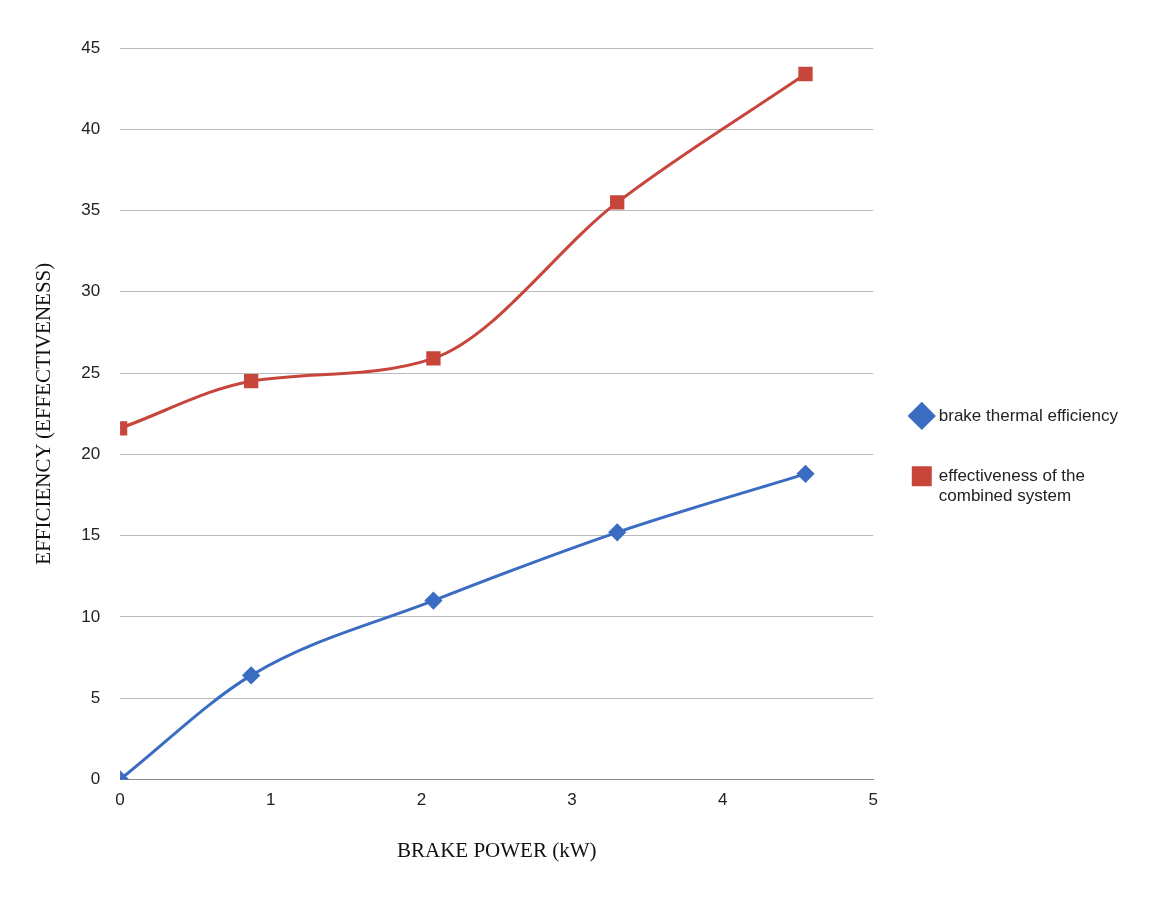 The image size is (1170, 915). What do you see at coordinates (91, 372) in the screenshot?
I see `y-tick-label: 25` at bounding box center [91, 372].